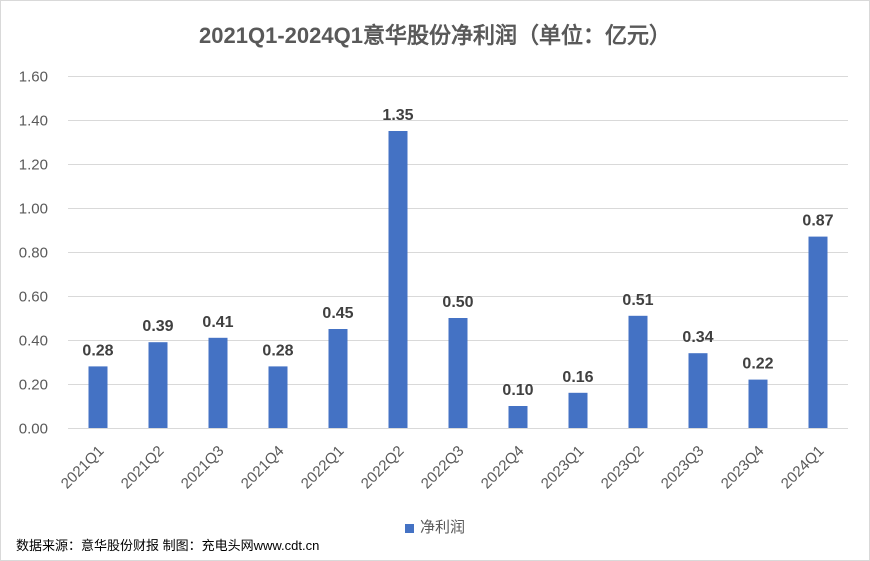  Describe the element at coordinates (33, 385) in the screenshot. I see `y-tick-label-0.20: 0.20` at that location.